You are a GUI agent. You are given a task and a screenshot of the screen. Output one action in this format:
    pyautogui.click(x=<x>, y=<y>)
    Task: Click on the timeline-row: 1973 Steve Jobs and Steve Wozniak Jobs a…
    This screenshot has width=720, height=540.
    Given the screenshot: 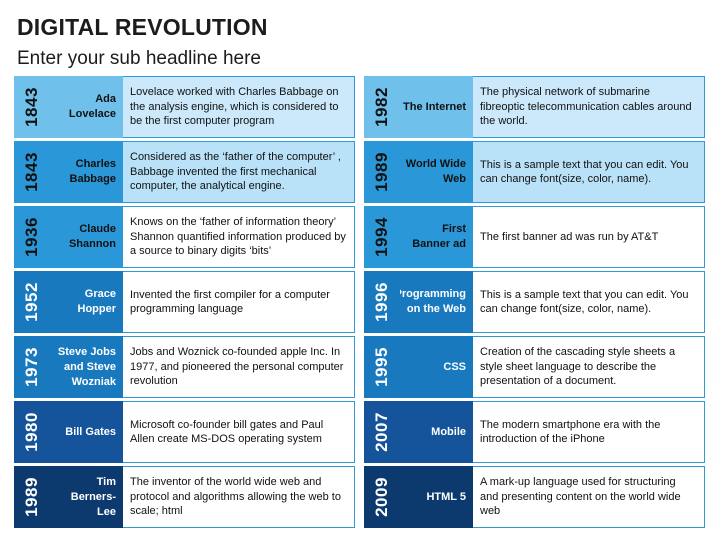 What is the action you would take?
    pyautogui.click(x=184, y=367)
    